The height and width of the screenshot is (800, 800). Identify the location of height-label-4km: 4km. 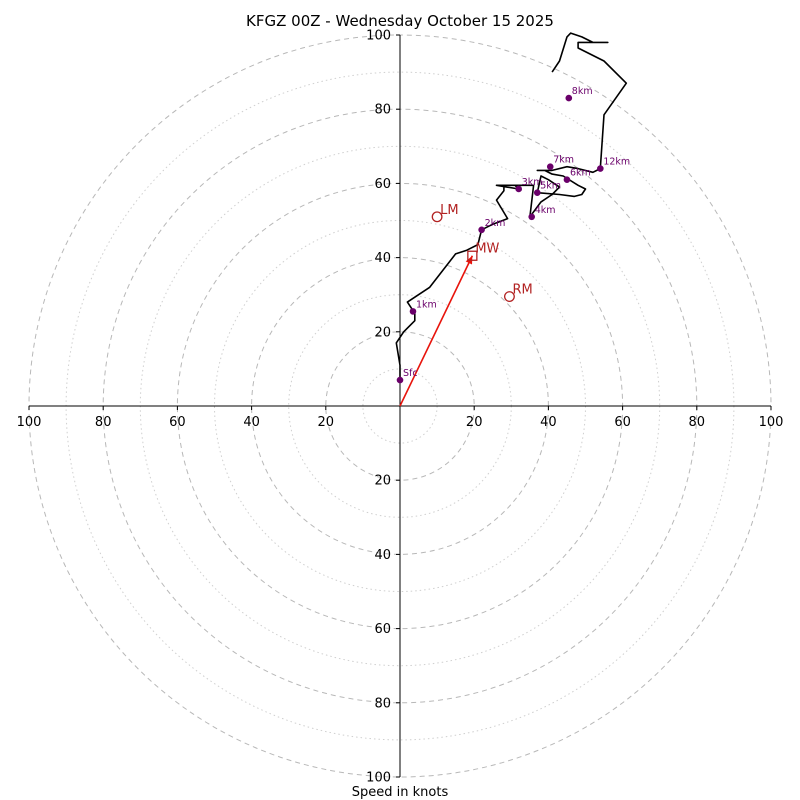
(545, 210).